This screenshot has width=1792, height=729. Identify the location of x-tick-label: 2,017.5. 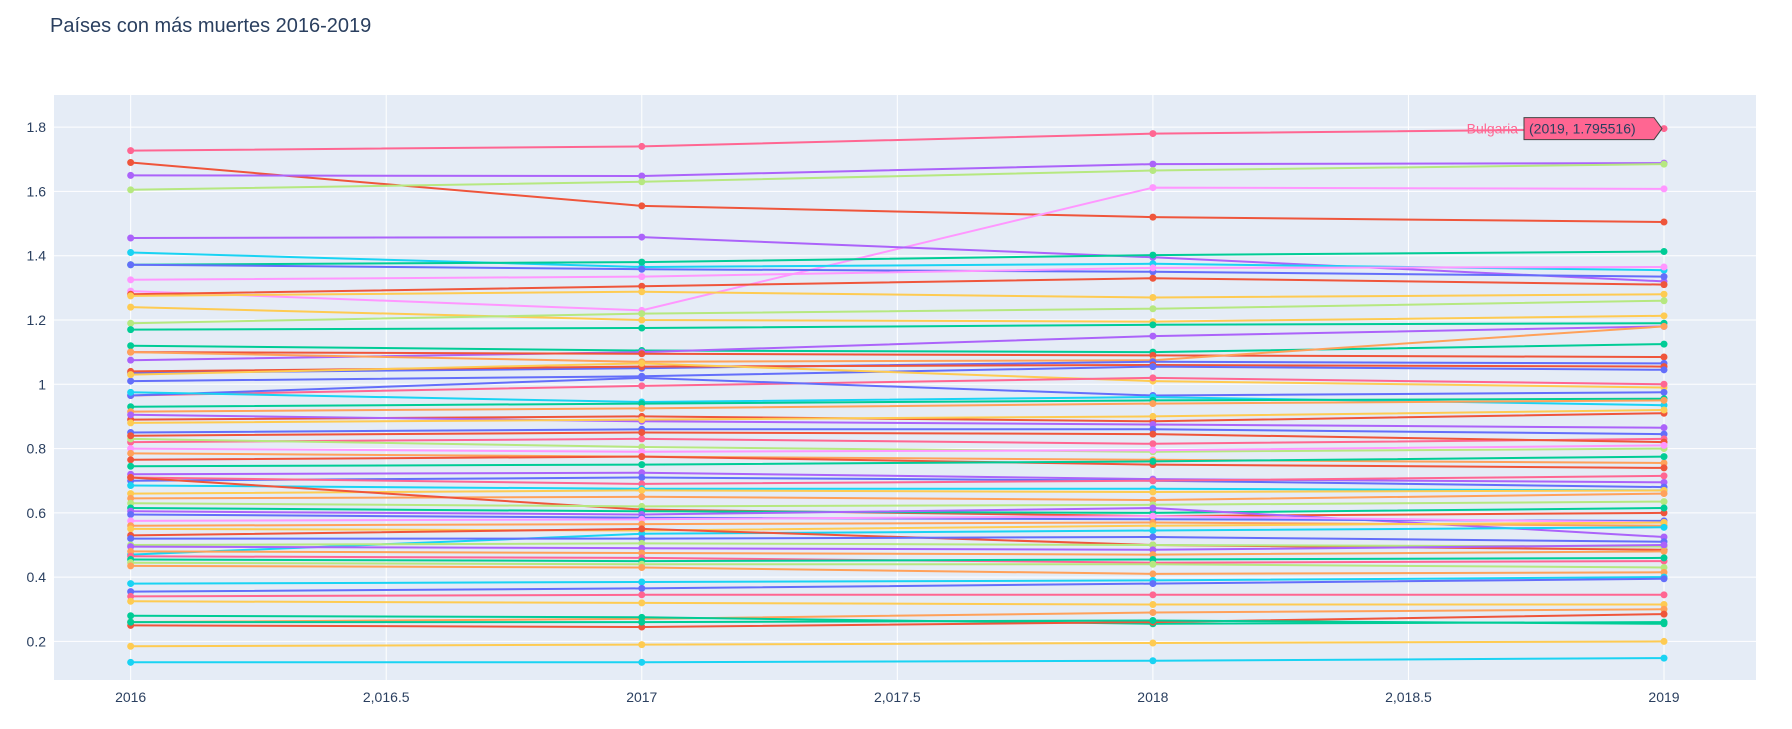
(897, 697).